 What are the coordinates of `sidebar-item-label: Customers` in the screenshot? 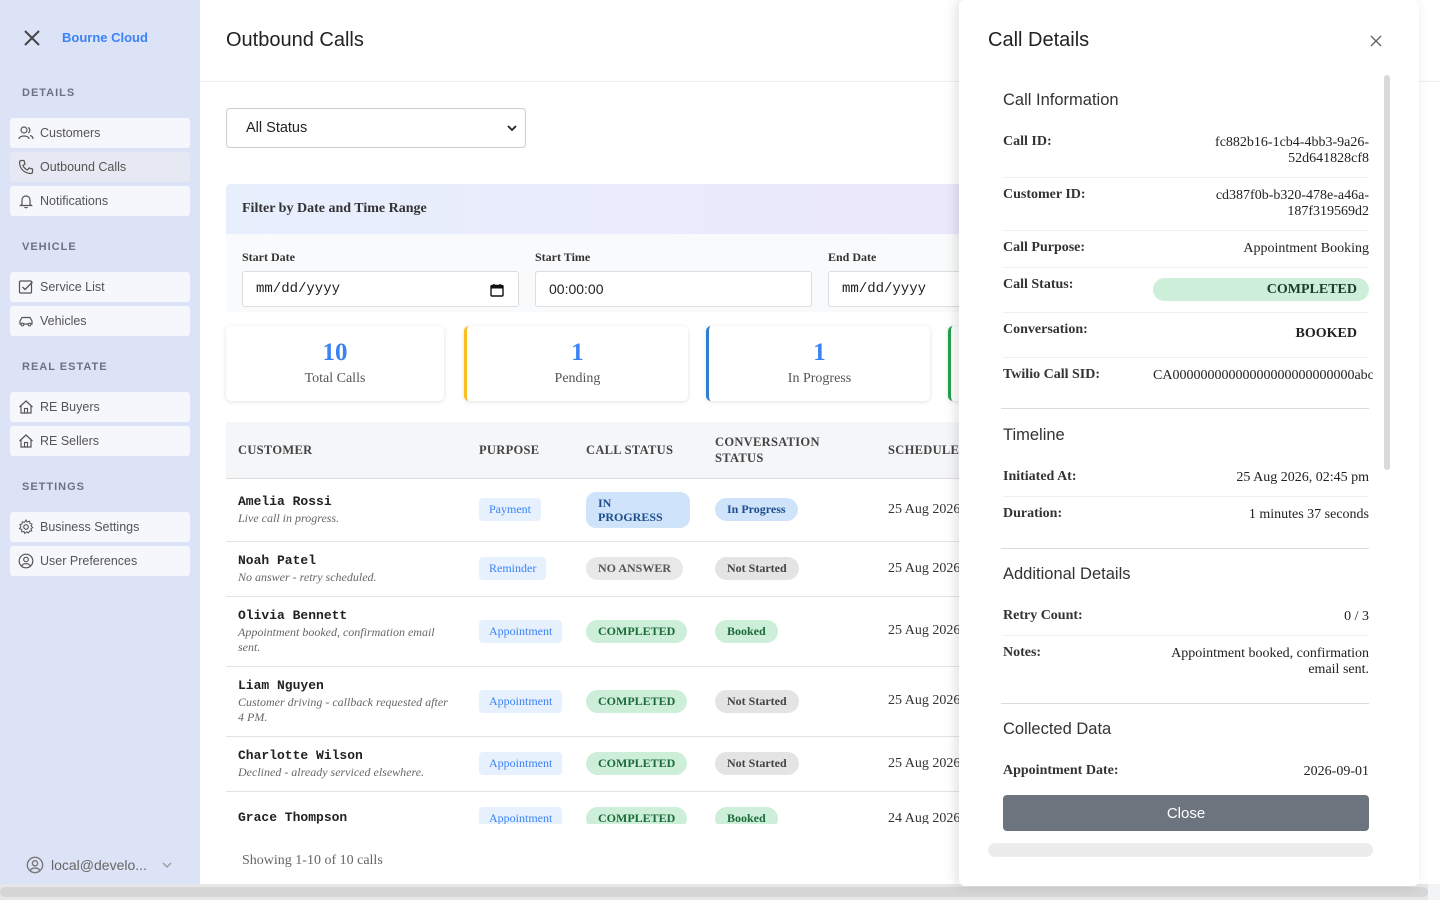 It's located at (70, 133).